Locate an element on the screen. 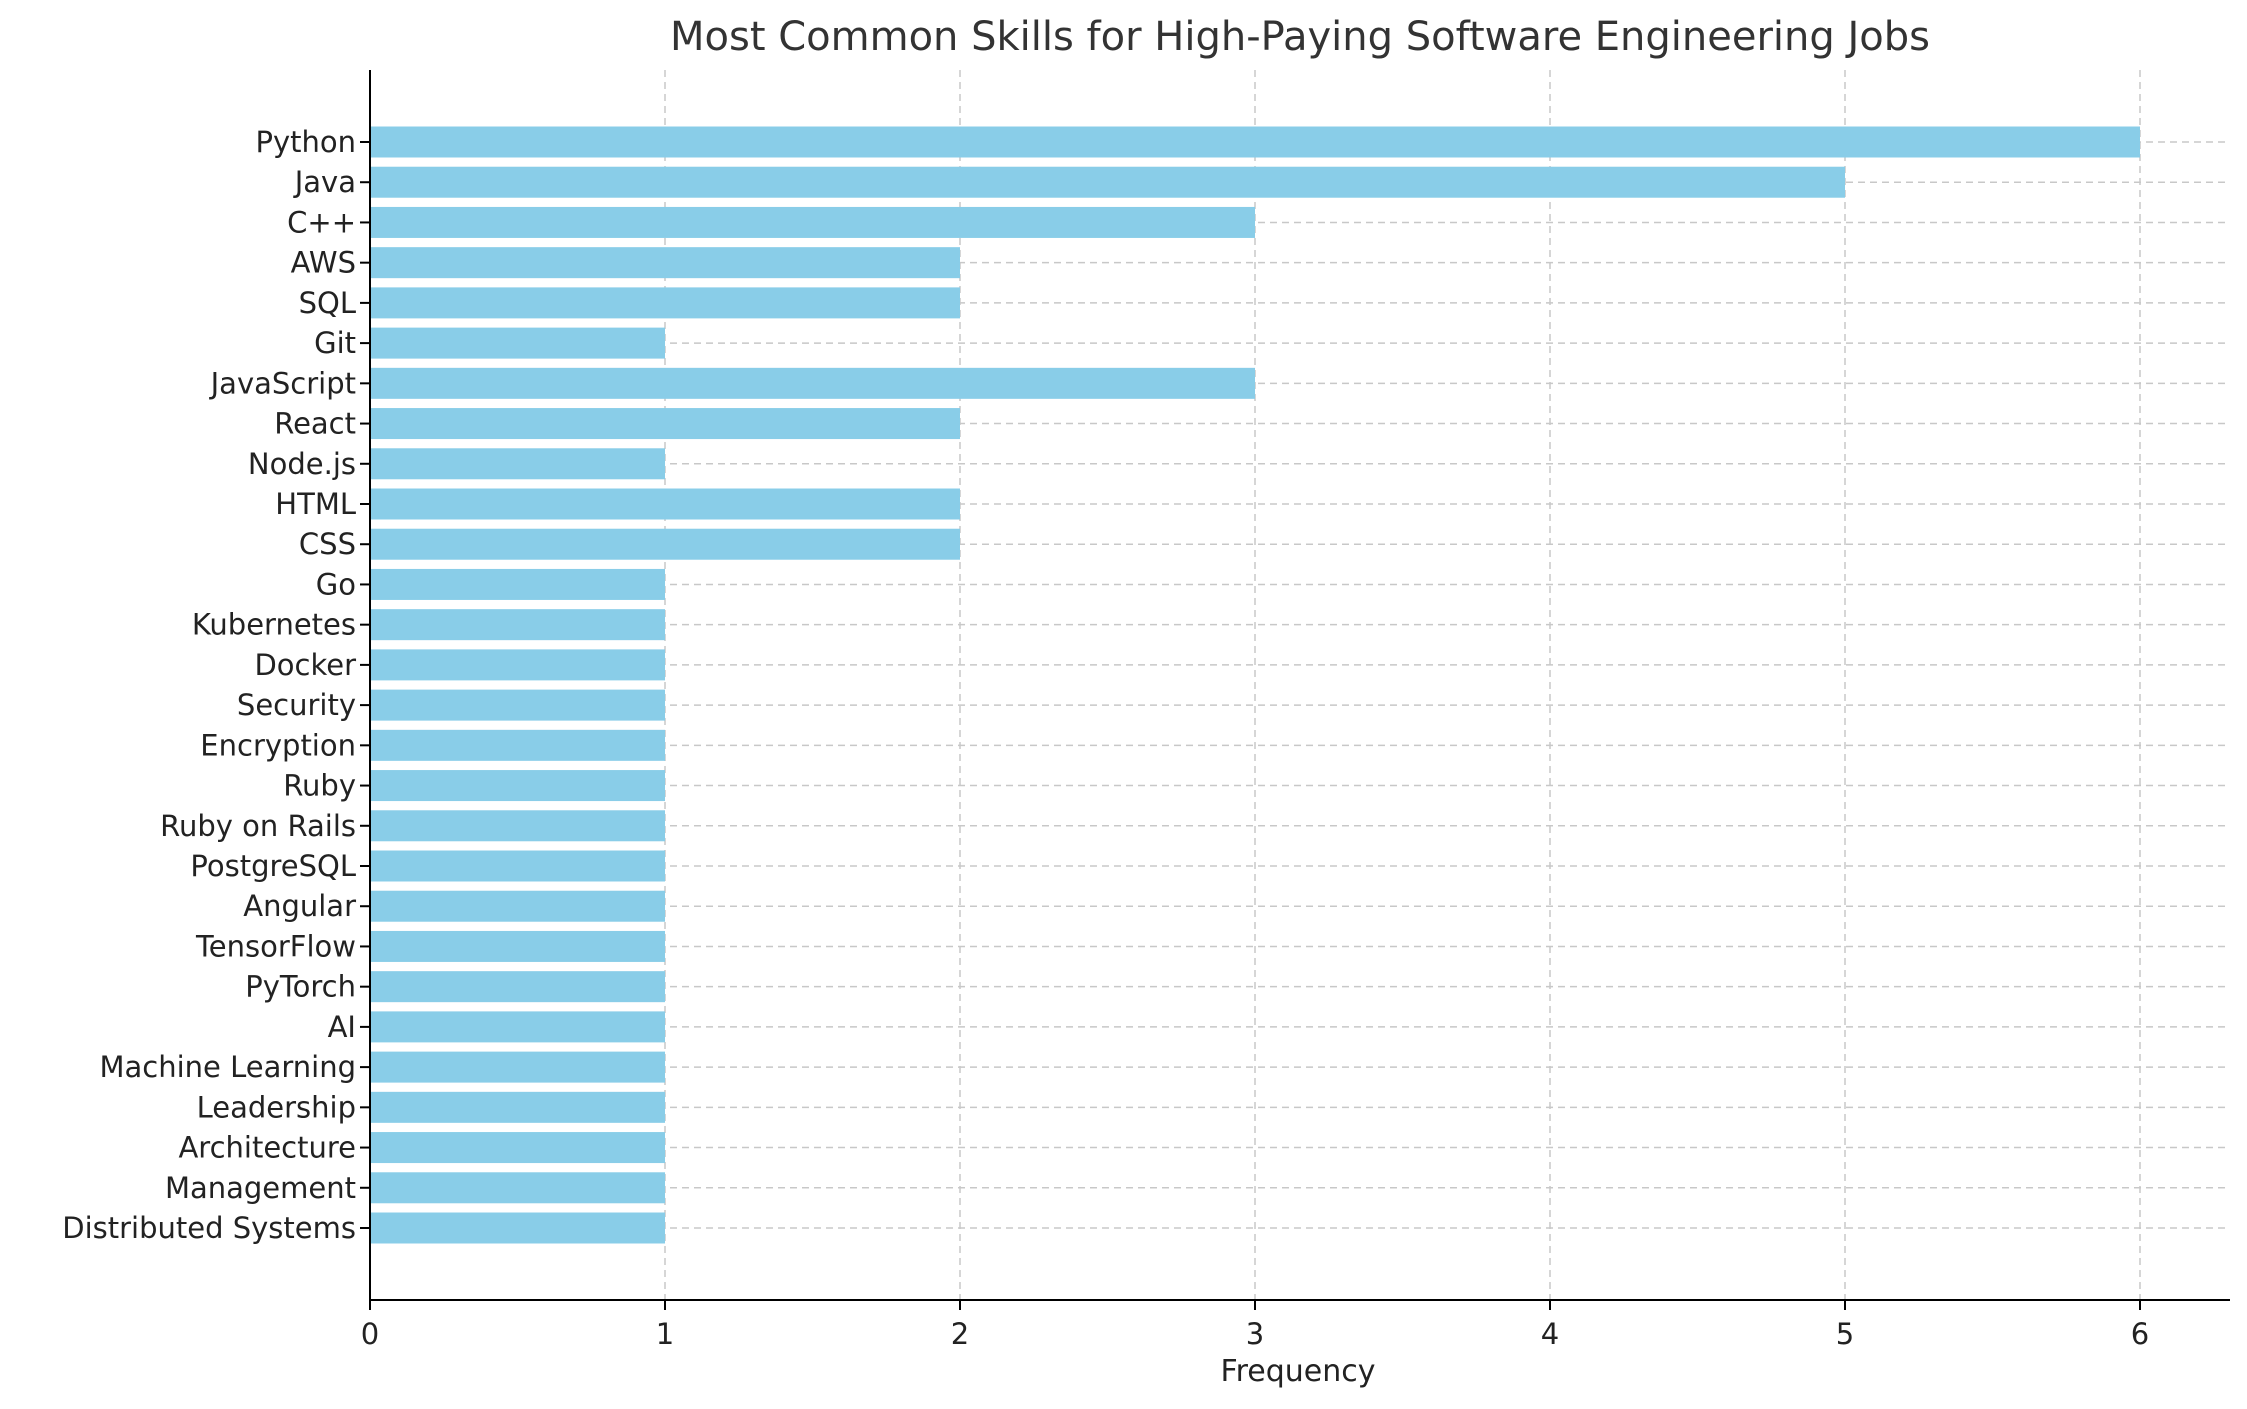 Image resolution: width=2247 pixels, height=1409 pixels. y-tick-label: AI is located at coordinates (342, 1027).